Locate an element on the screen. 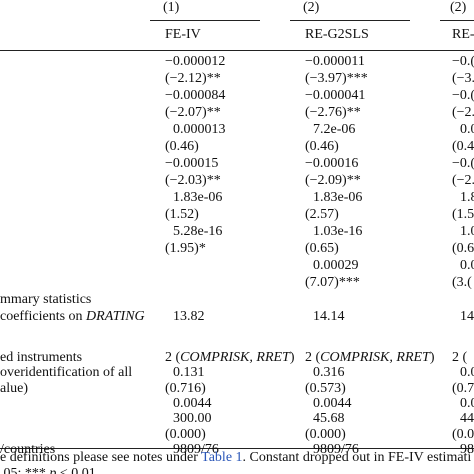 Image resolution: width=474 pixels, height=474 pixels. cell: (0.65) is located at coordinates (322, 248).